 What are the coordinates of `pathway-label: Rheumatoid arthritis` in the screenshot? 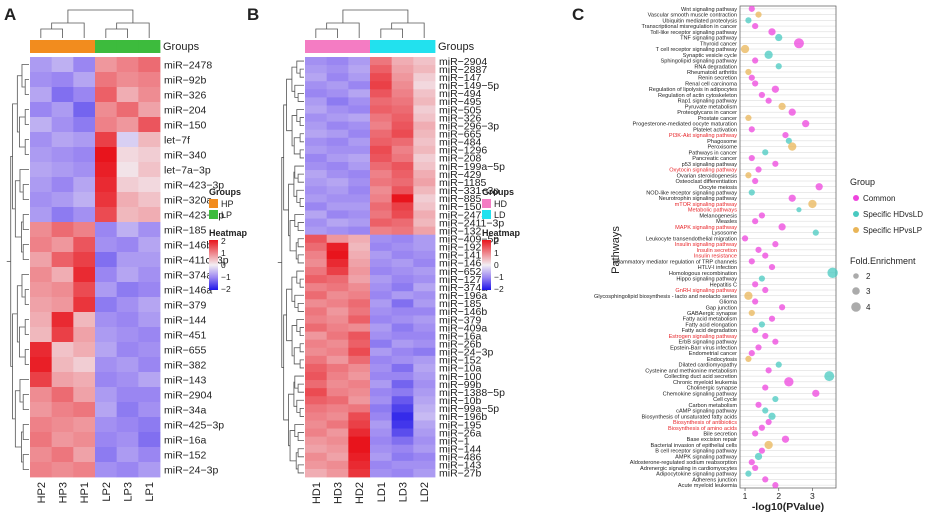 It's located at (712, 73).